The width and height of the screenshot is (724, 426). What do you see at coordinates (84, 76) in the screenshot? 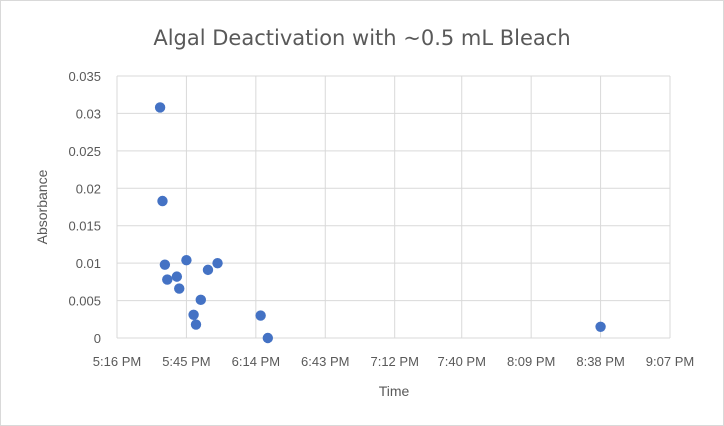
I see `y-tick-label: 0.035` at bounding box center [84, 76].